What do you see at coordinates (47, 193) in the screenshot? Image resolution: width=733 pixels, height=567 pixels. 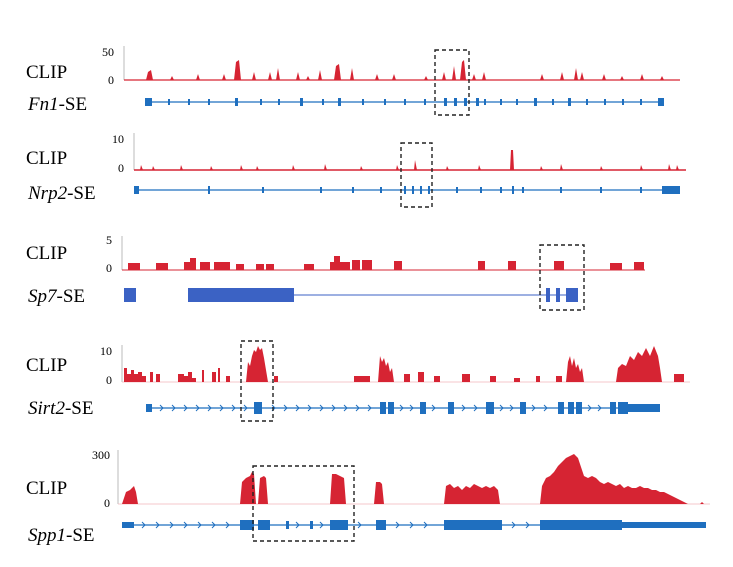 I see `gene-name: Nrp2` at bounding box center [47, 193].